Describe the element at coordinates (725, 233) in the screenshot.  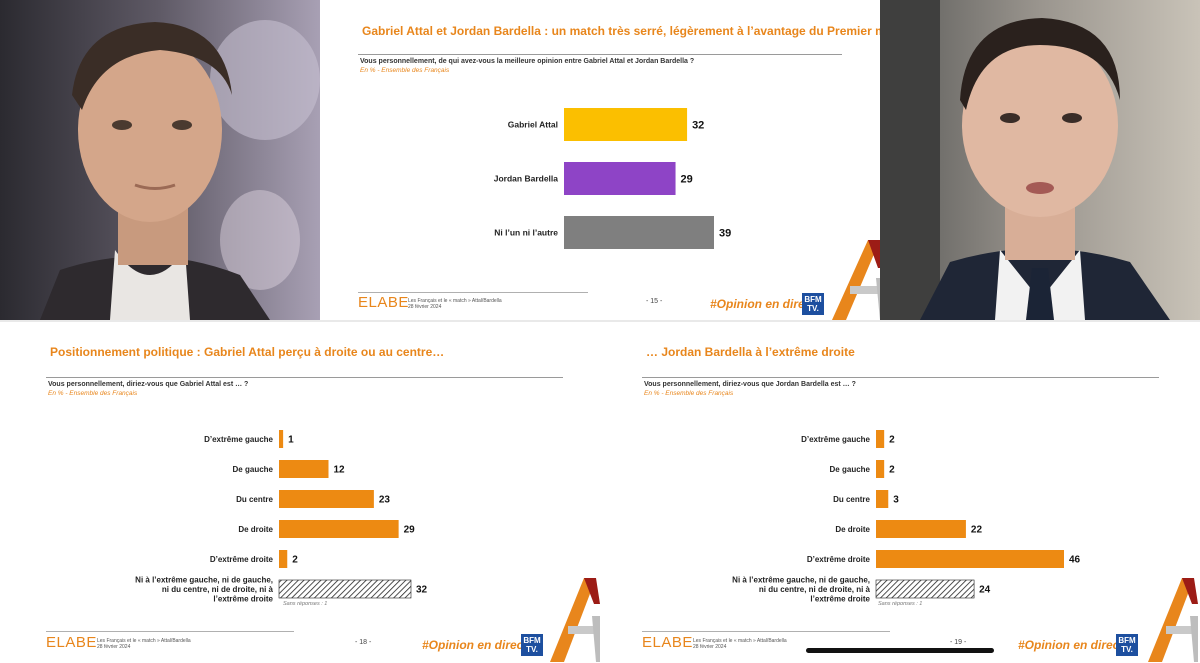
I see `value-label: 39` at that location.